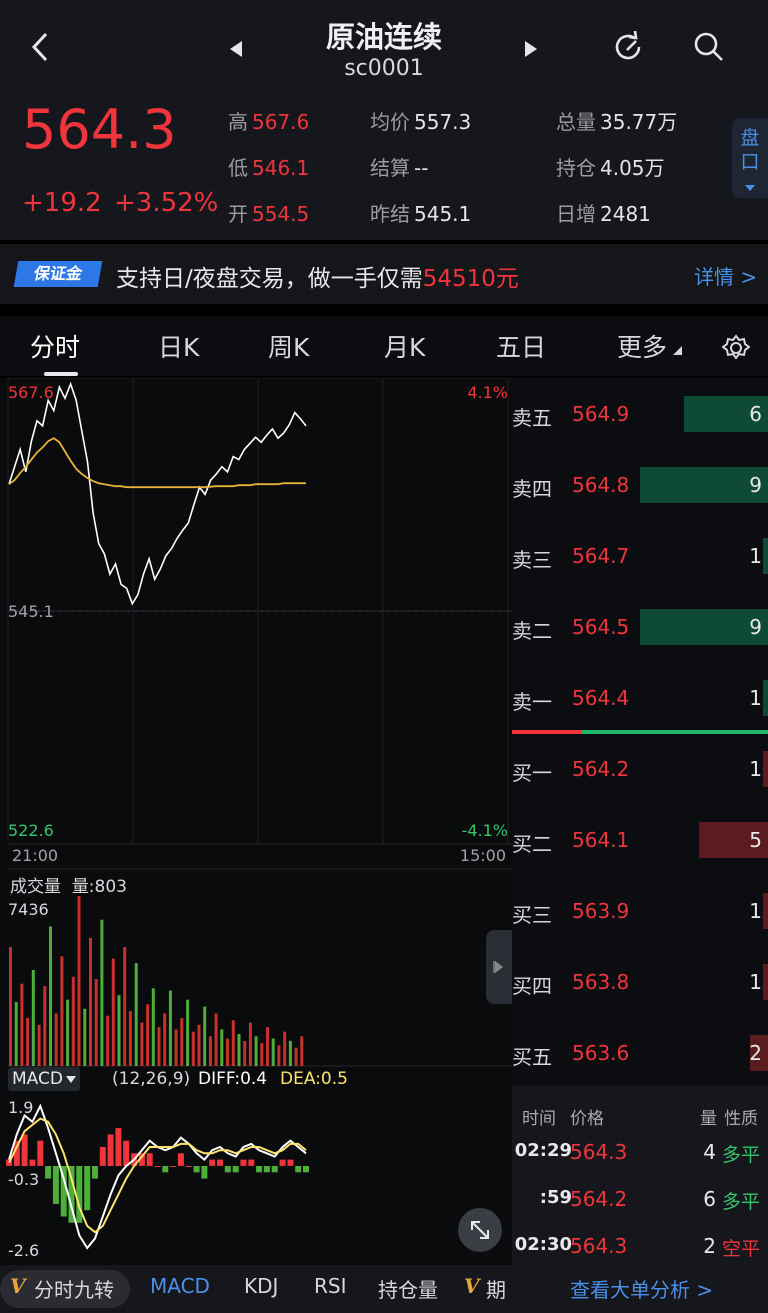  I want to click on indicator-bar: V 分时九转 MACD KDJ RSI 持仓量 V 期 查看大单分析 >, so click(384, 1289).